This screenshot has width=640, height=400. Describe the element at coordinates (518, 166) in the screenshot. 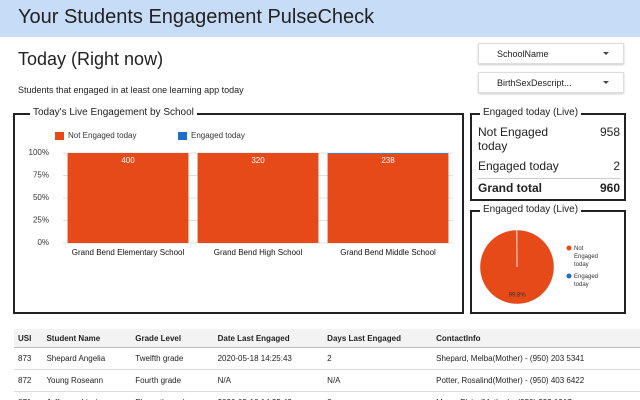

I see `scorecard-label: Engaged today` at that location.